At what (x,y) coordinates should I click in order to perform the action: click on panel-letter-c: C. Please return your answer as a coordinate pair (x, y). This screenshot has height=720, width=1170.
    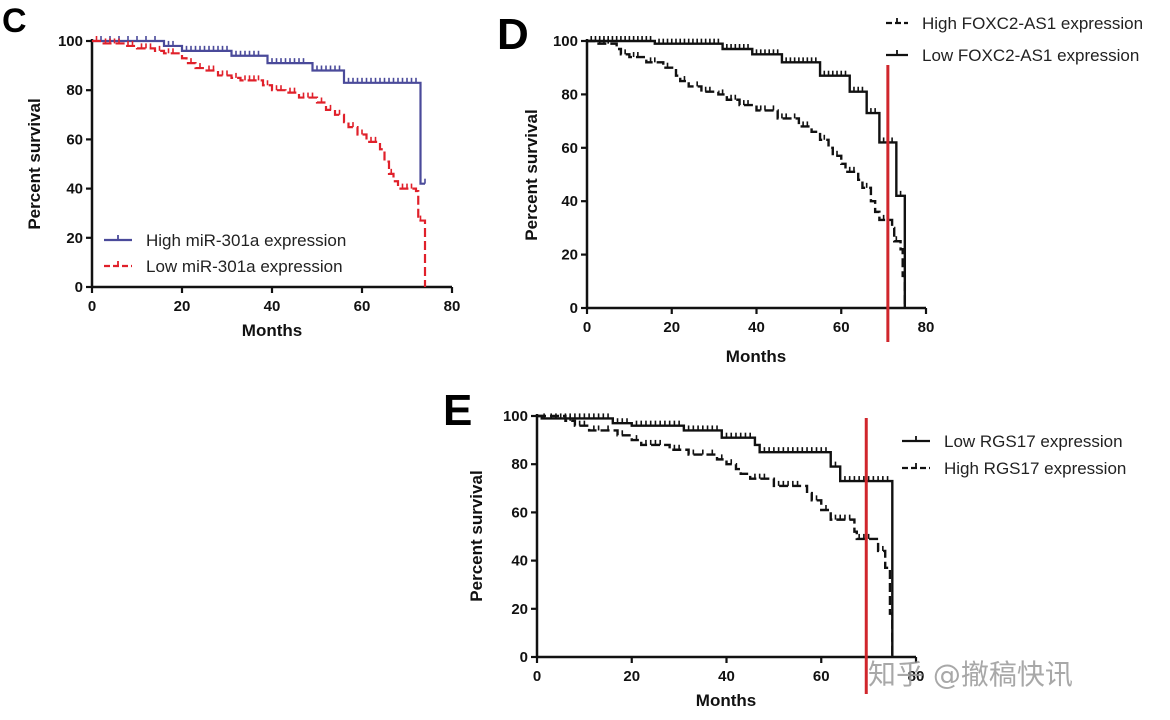
    Looking at the image, I should click on (14, 21).